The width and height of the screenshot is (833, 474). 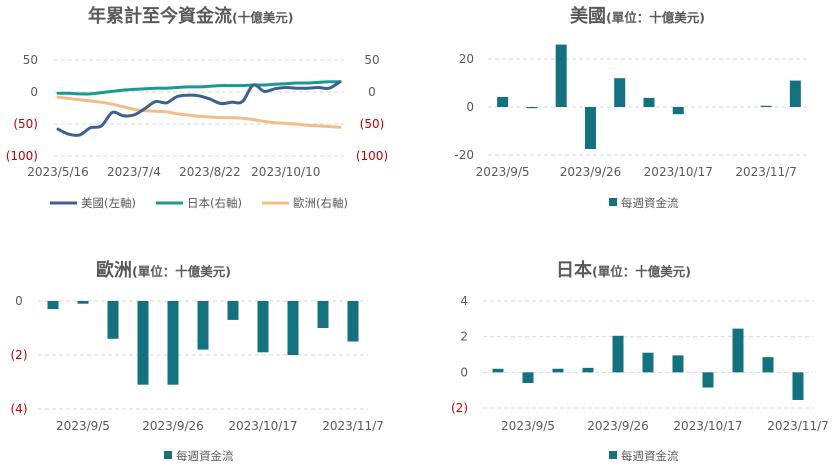 I want to click on us-legend-swatch, so click(x=613, y=202).